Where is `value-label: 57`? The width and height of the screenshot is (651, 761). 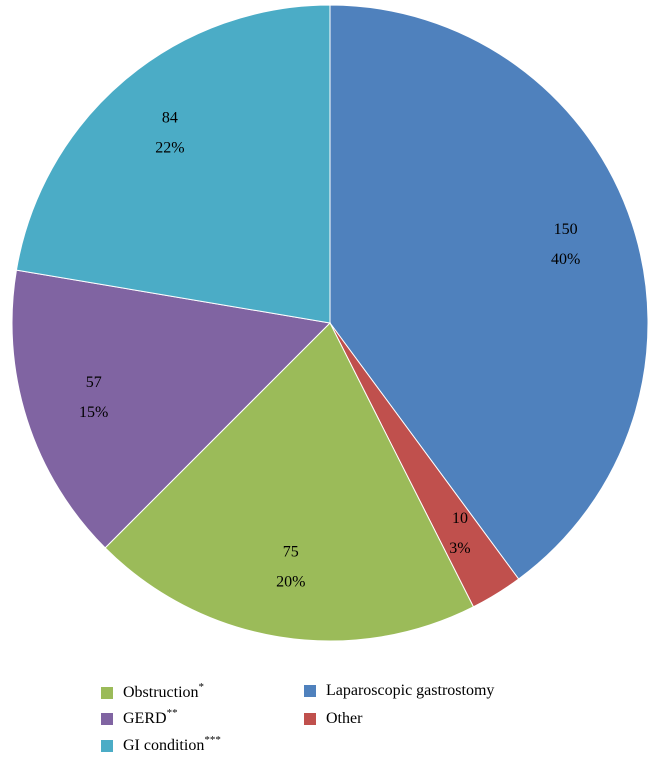 value-label: 57 is located at coordinates (94, 382).